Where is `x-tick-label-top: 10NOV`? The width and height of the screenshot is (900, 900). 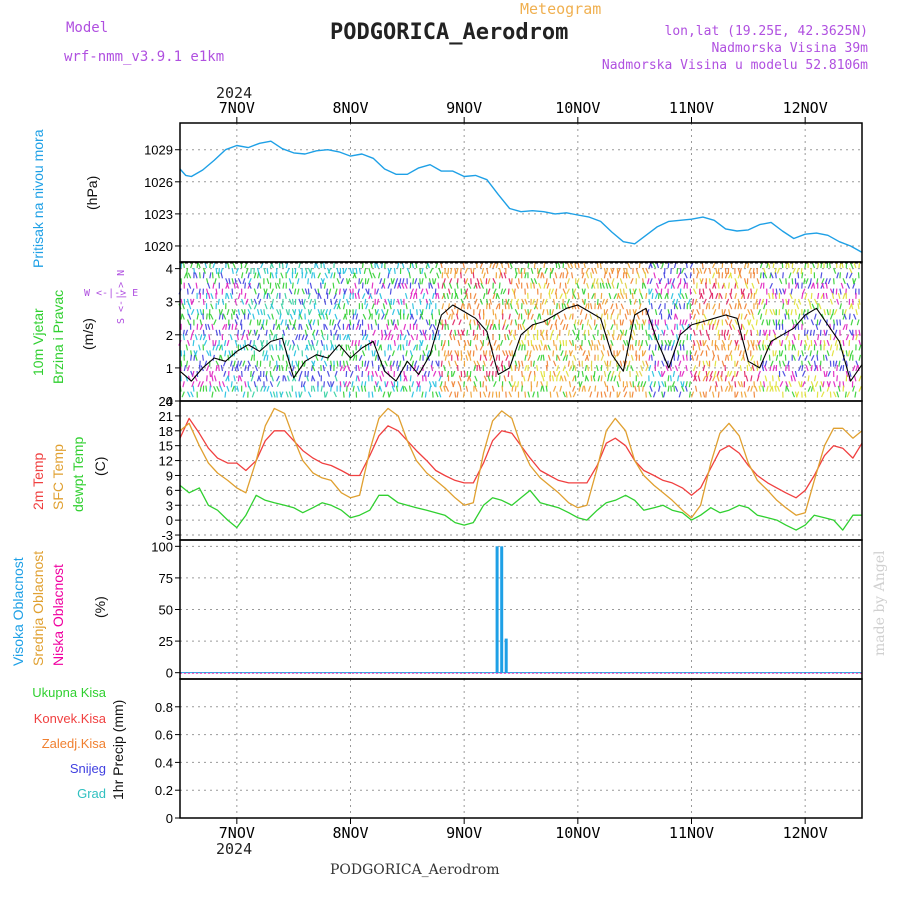
x-tick-label-top: 10NOV is located at coordinates (577, 108).